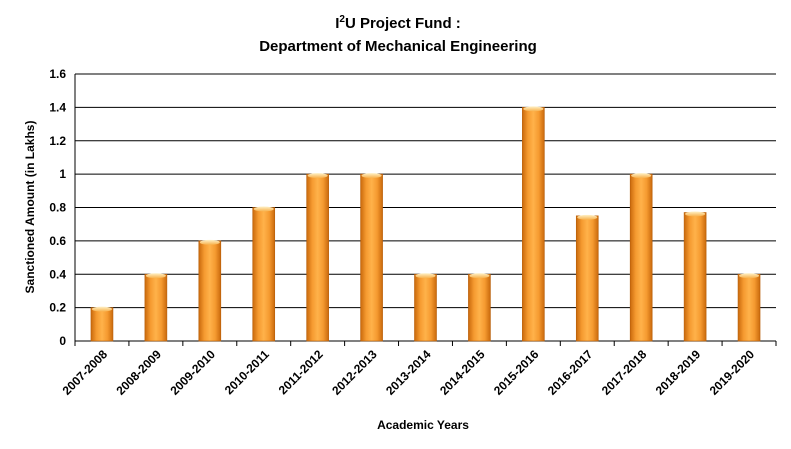 The height and width of the screenshot is (449, 791). Describe the element at coordinates (57, 141) in the screenshot. I see `y-tick-label: 1.2` at that location.